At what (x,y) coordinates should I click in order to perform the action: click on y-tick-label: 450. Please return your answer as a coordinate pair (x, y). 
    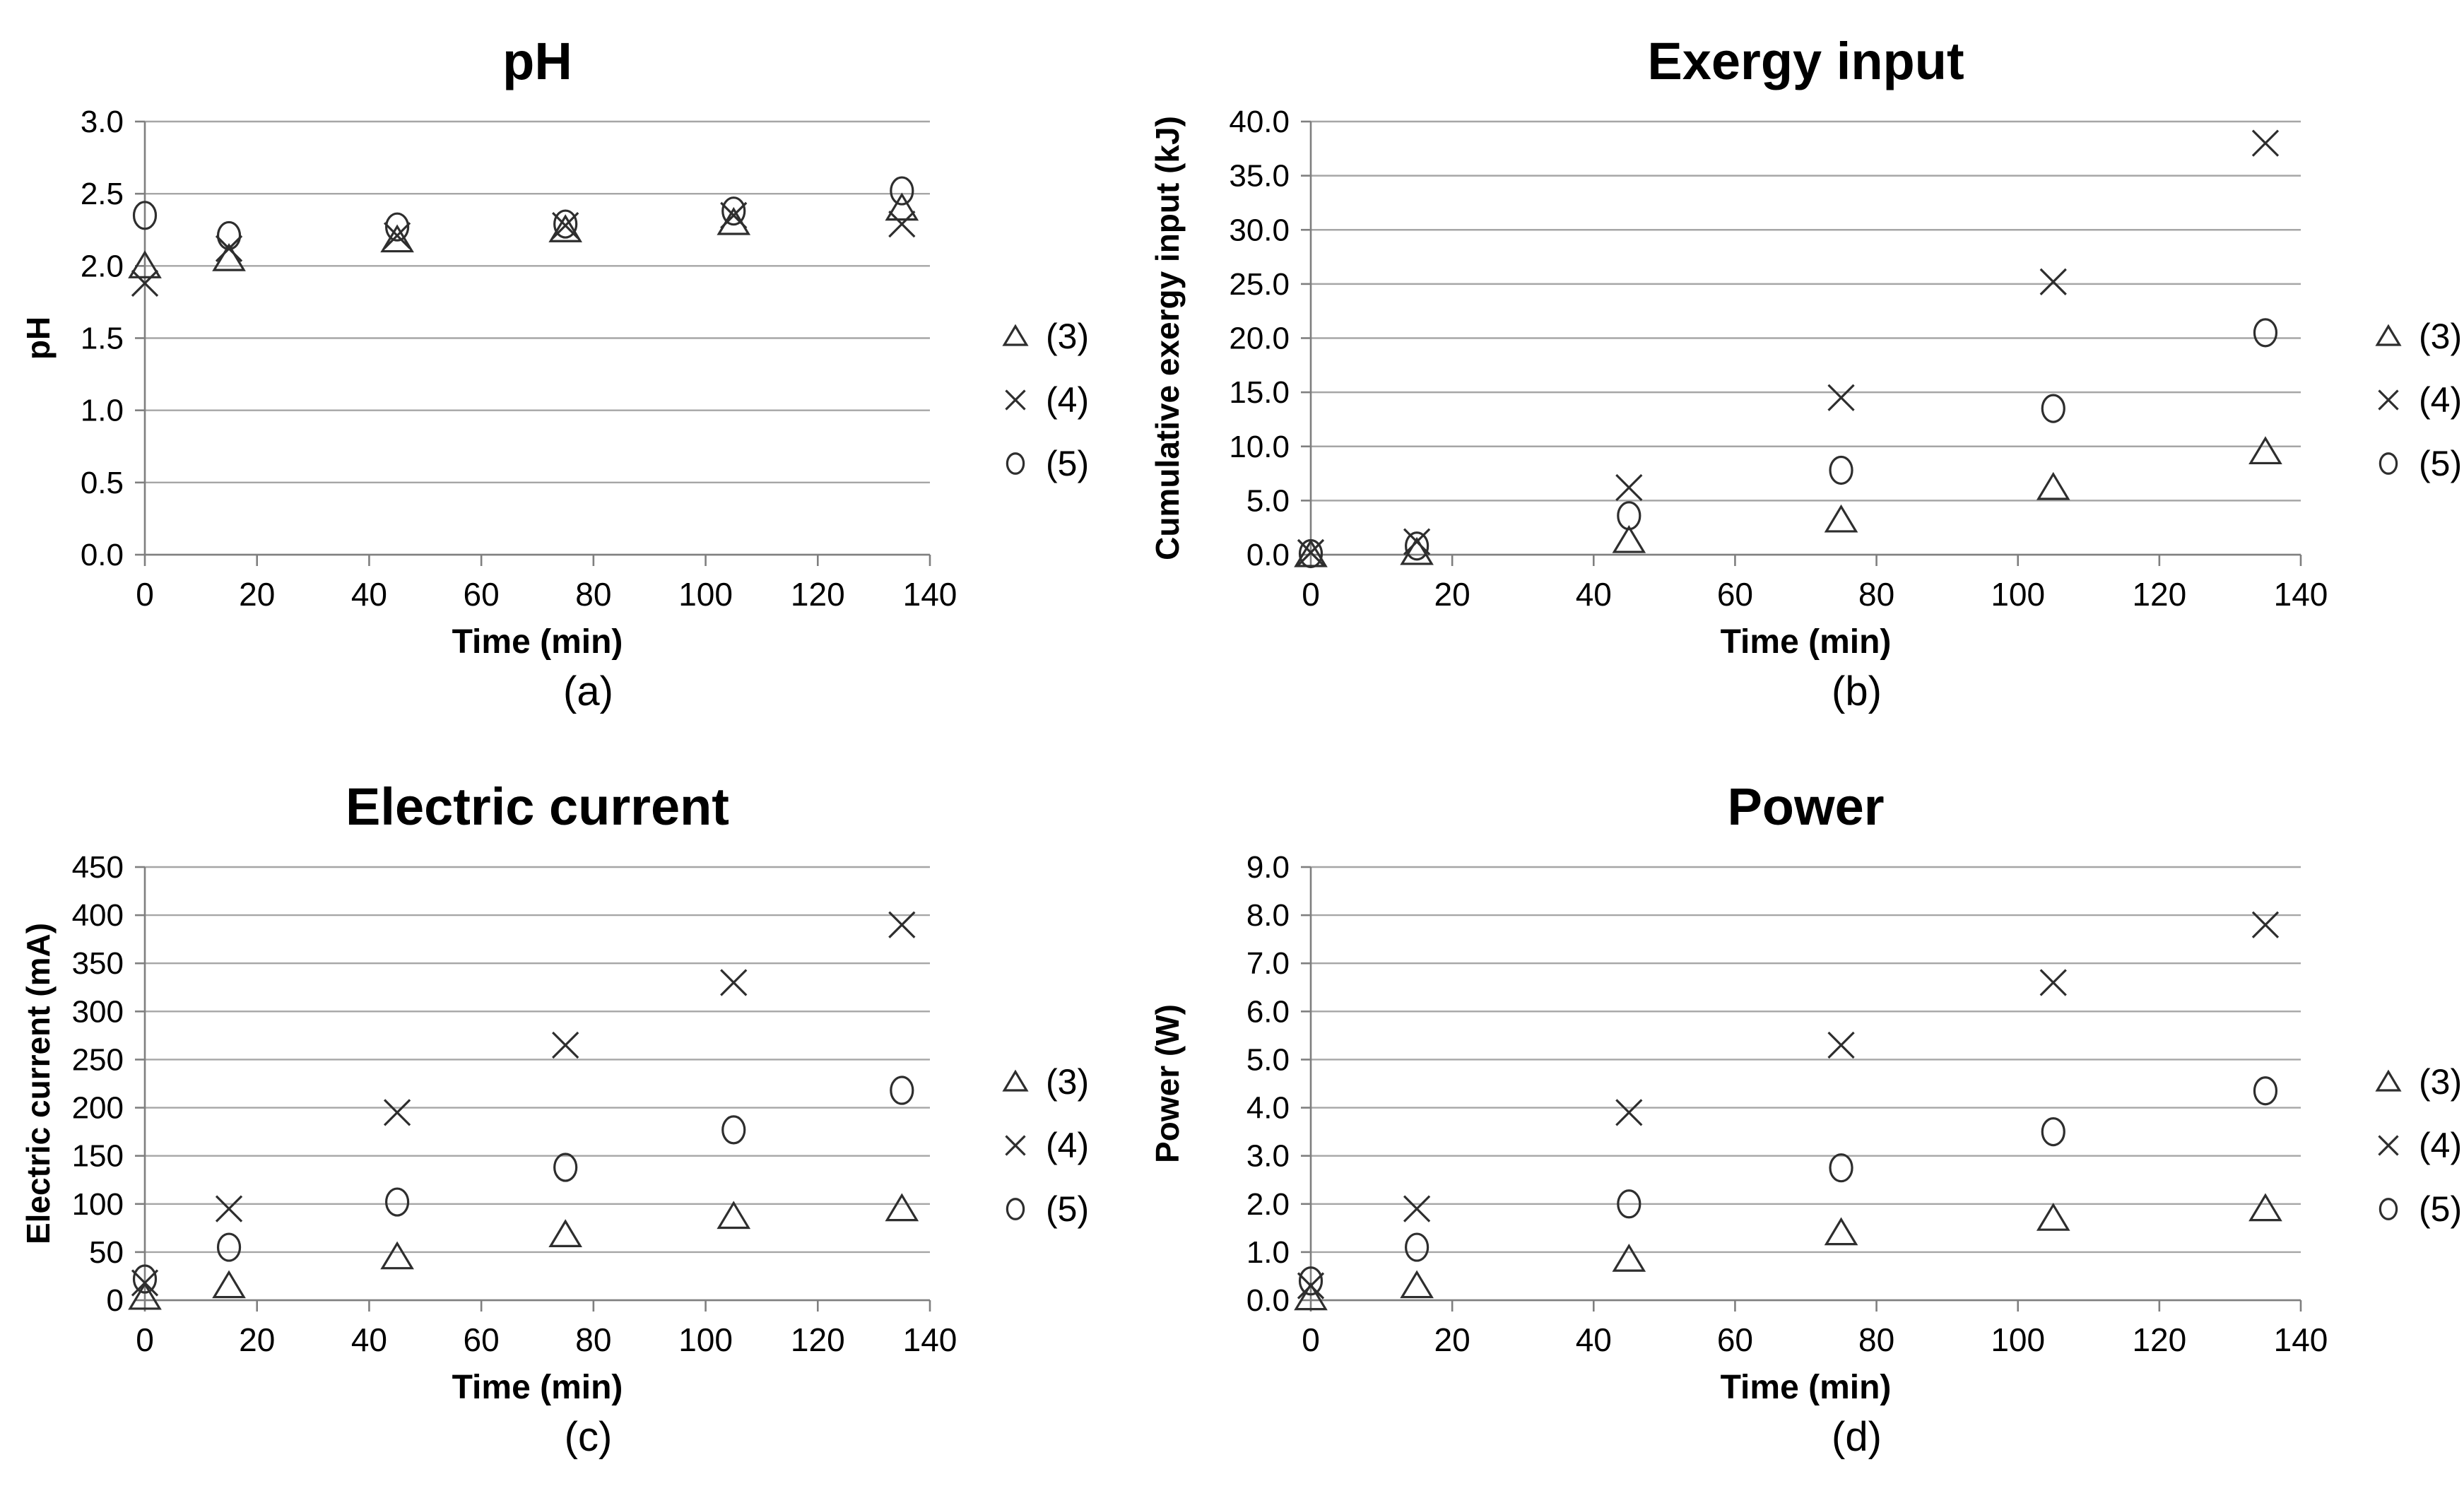
    Looking at the image, I should click on (98, 868).